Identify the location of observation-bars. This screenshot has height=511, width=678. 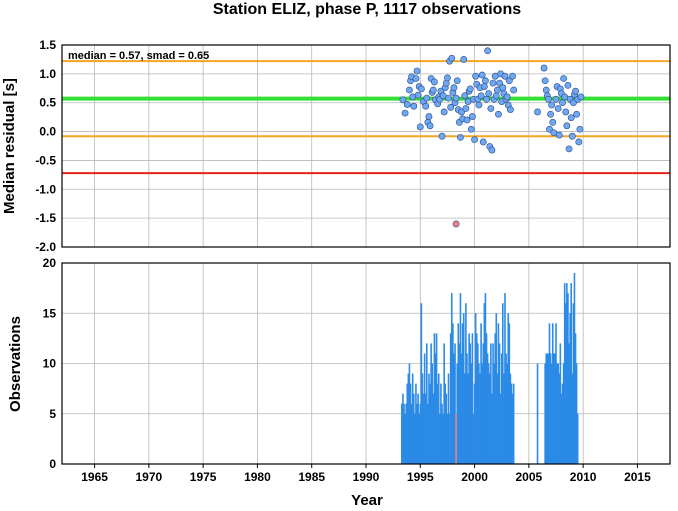
(490, 368).